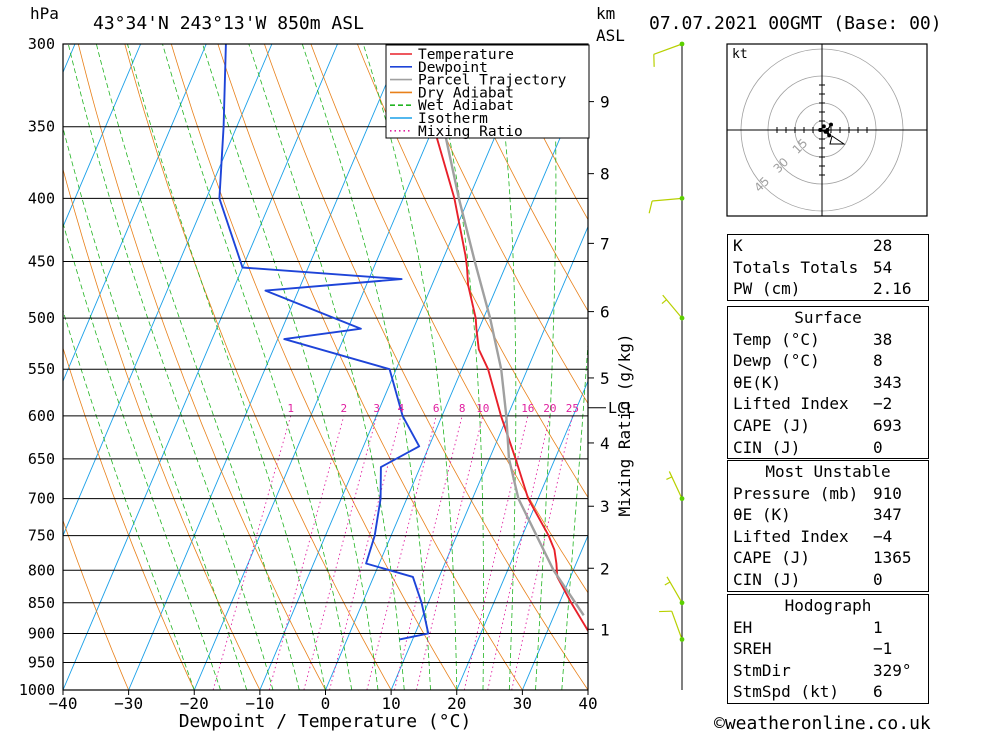 Image resolution: width=1000 pixels, height=733 pixels. I want to click on indices-hodograph-row: SREH −1, so click(828, 649).